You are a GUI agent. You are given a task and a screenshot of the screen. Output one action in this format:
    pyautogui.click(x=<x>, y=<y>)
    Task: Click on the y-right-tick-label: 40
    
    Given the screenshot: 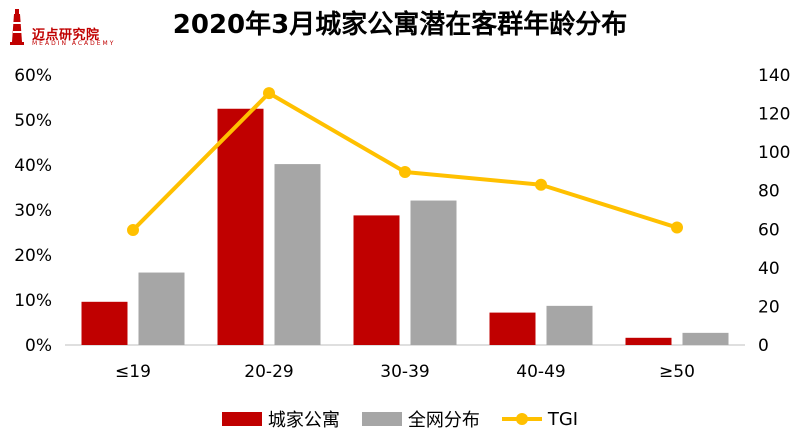 What is the action you would take?
    pyautogui.click(x=769, y=269)
    